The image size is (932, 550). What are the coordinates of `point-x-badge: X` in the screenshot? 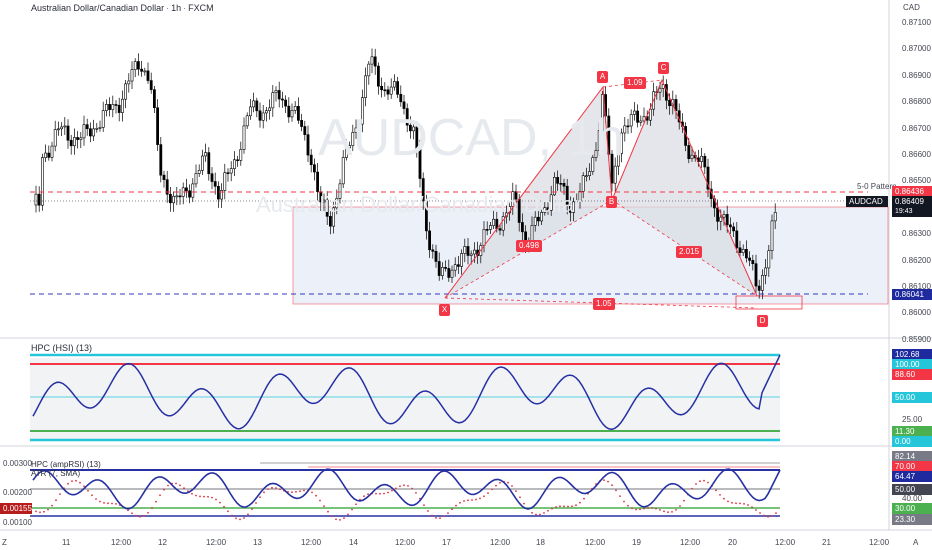 It's located at (444, 310).